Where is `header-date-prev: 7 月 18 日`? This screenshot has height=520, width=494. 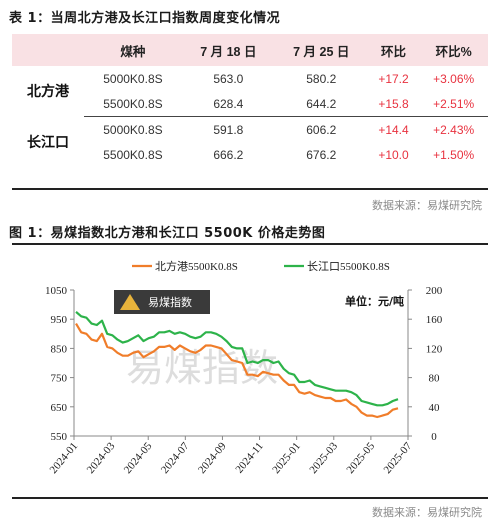
header-date-prev: 7 月 18 日 is located at coordinates (228, 51).